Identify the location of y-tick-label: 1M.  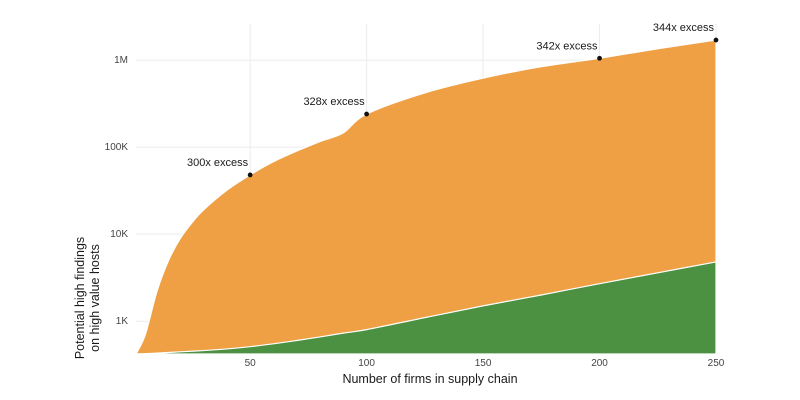
(121, 60).